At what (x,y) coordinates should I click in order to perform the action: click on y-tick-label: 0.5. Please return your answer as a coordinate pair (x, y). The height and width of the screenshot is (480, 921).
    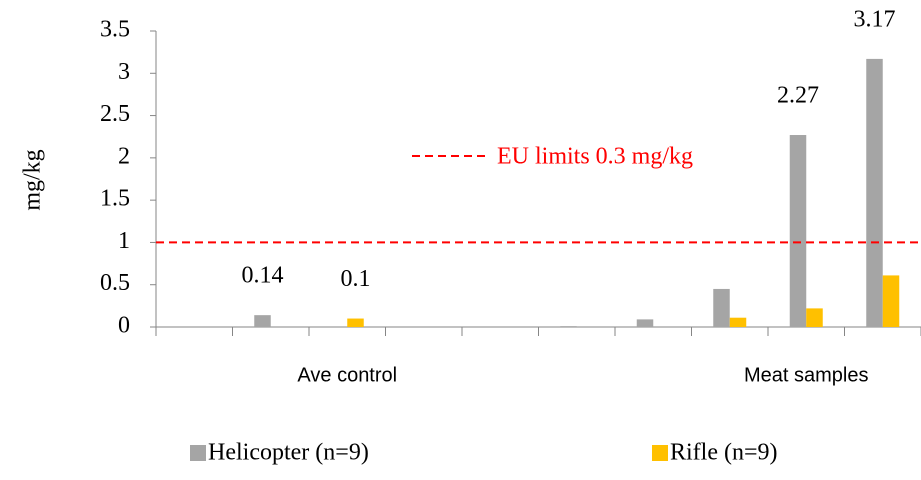
    Looking at the image, I should click on (115, 283).